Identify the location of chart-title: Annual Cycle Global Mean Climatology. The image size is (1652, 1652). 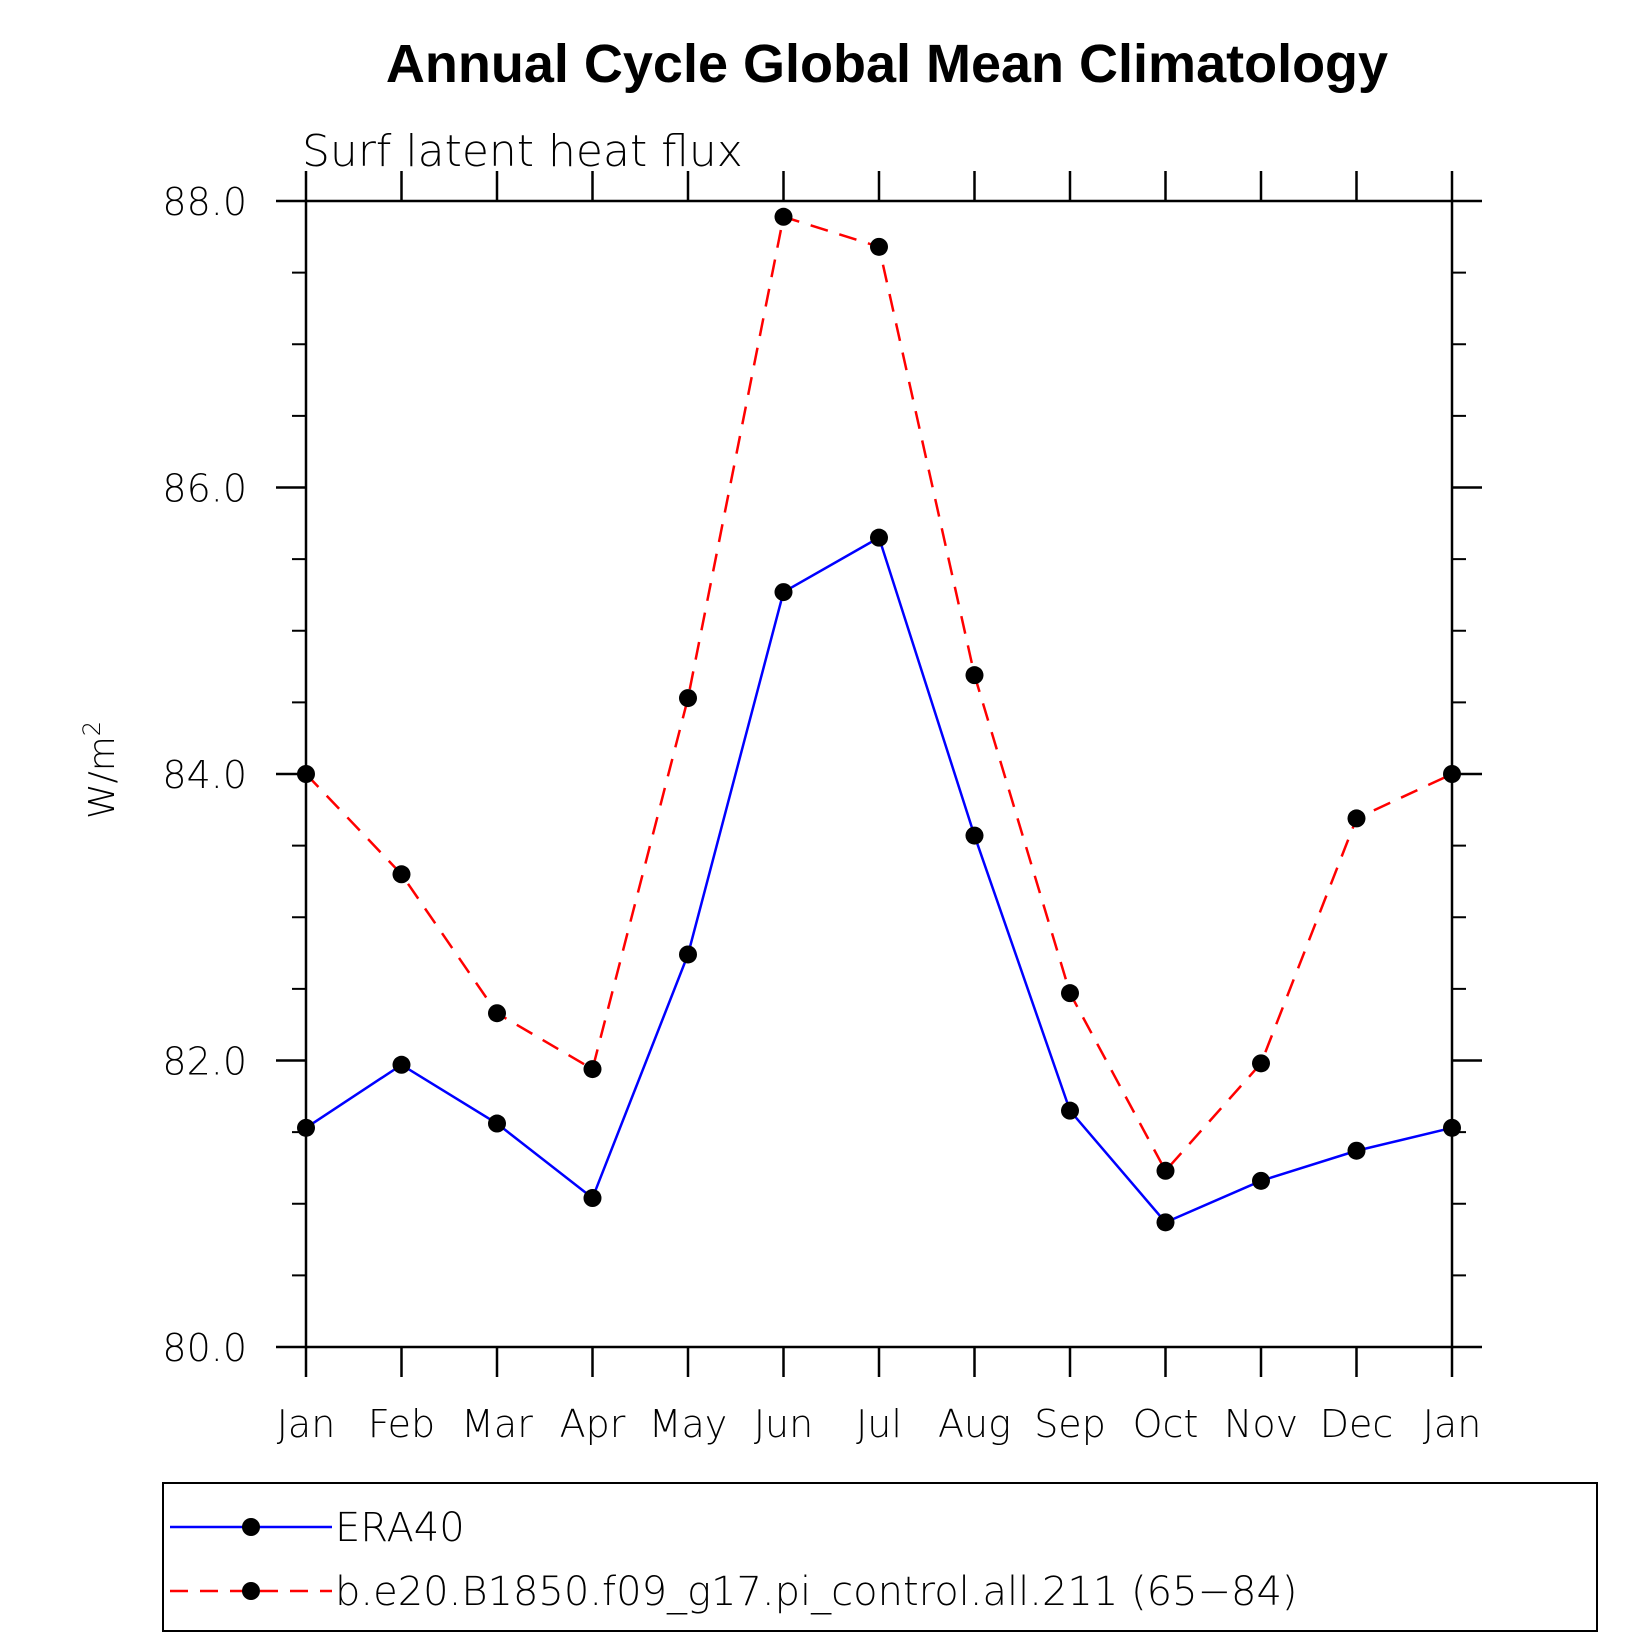
(887, 64).